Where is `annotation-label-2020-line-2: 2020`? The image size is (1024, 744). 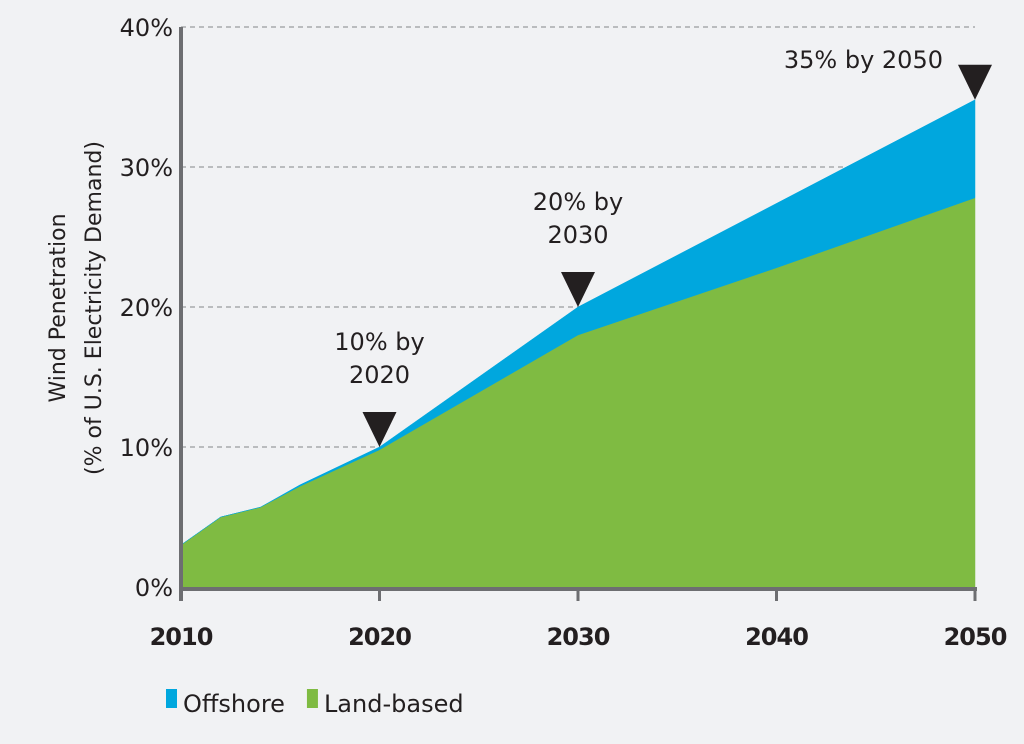
annotation-label-2020-line-2: 2020 is located at coordinates (379, 375).